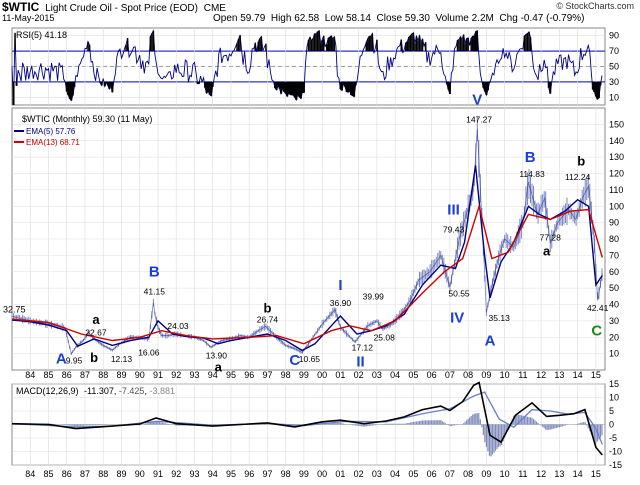  I want to click on high-value: 62.58, so click(307, 18).